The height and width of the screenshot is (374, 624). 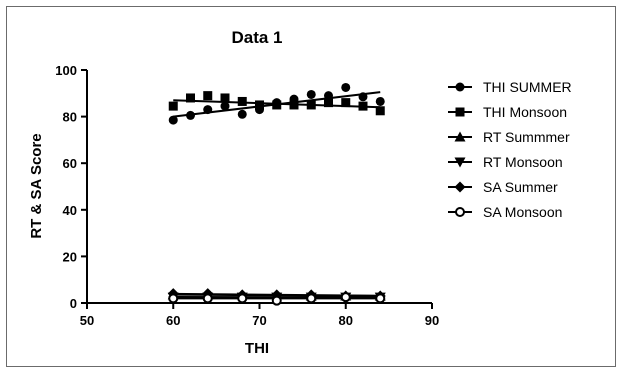 I want to click on y-tick-label: 100, so click(x=66, y=70).